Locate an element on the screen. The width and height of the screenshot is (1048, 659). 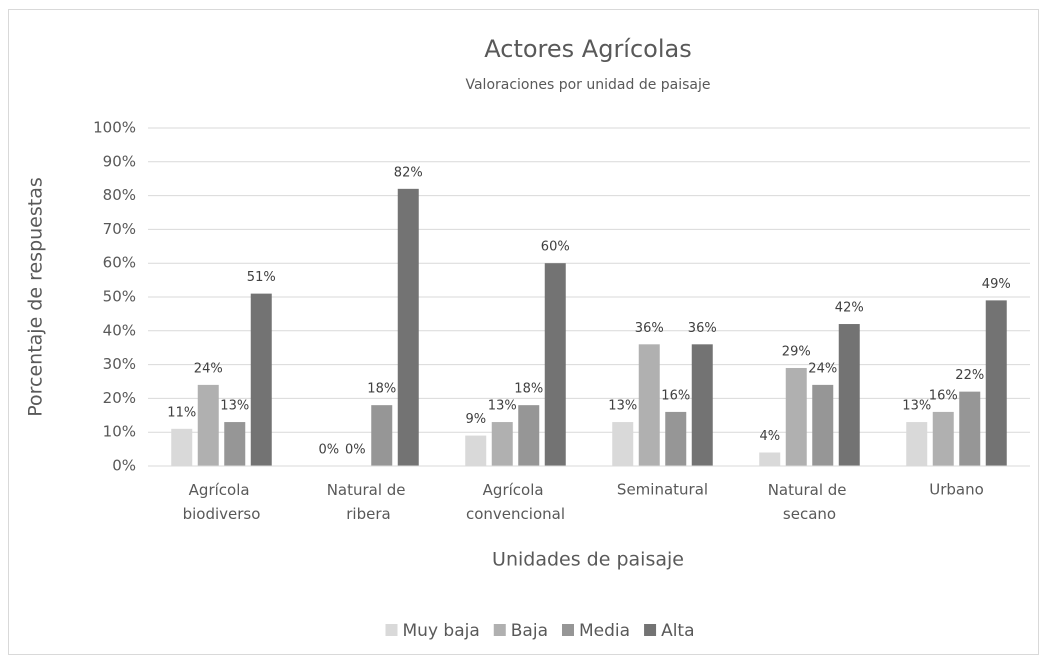
x-tick-label: Natural de secano is located at coordinates (810, 502).